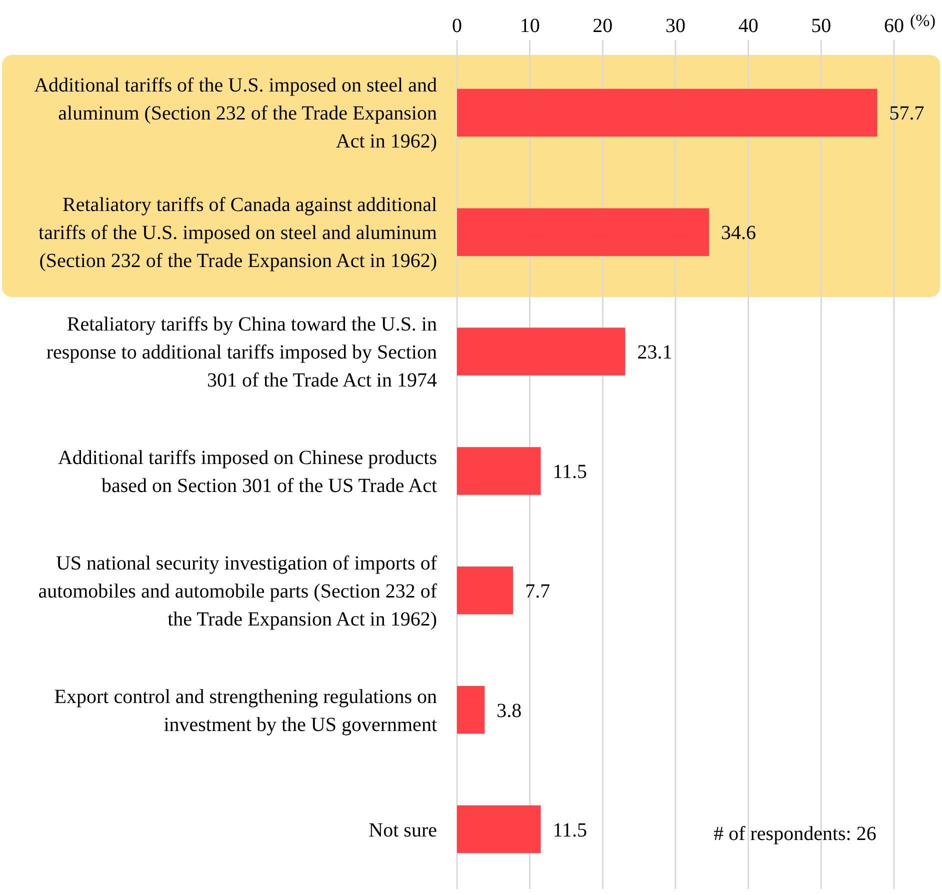 The height and width of the screenshot is (895, 942). I want to click on x-tick-label: 30, so click(676, 26).